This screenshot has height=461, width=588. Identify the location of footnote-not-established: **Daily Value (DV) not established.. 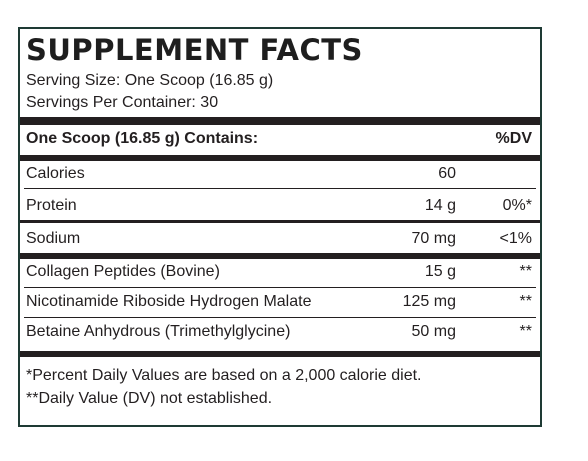
(149, 398).